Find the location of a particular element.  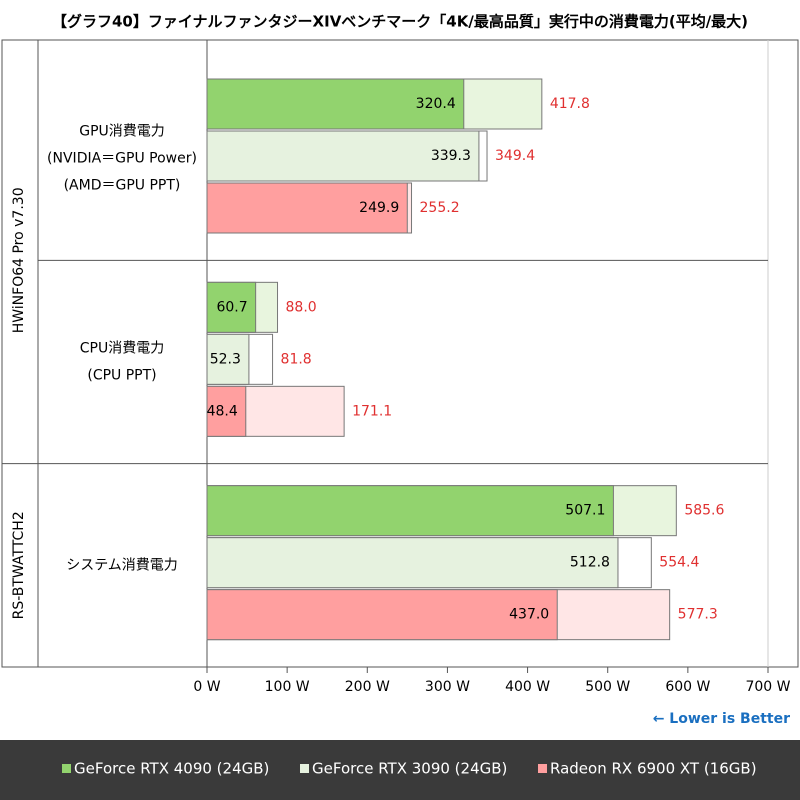

legend-label: Radeon RX 6900 XT (16GB) is located at coordinates (653, 769).